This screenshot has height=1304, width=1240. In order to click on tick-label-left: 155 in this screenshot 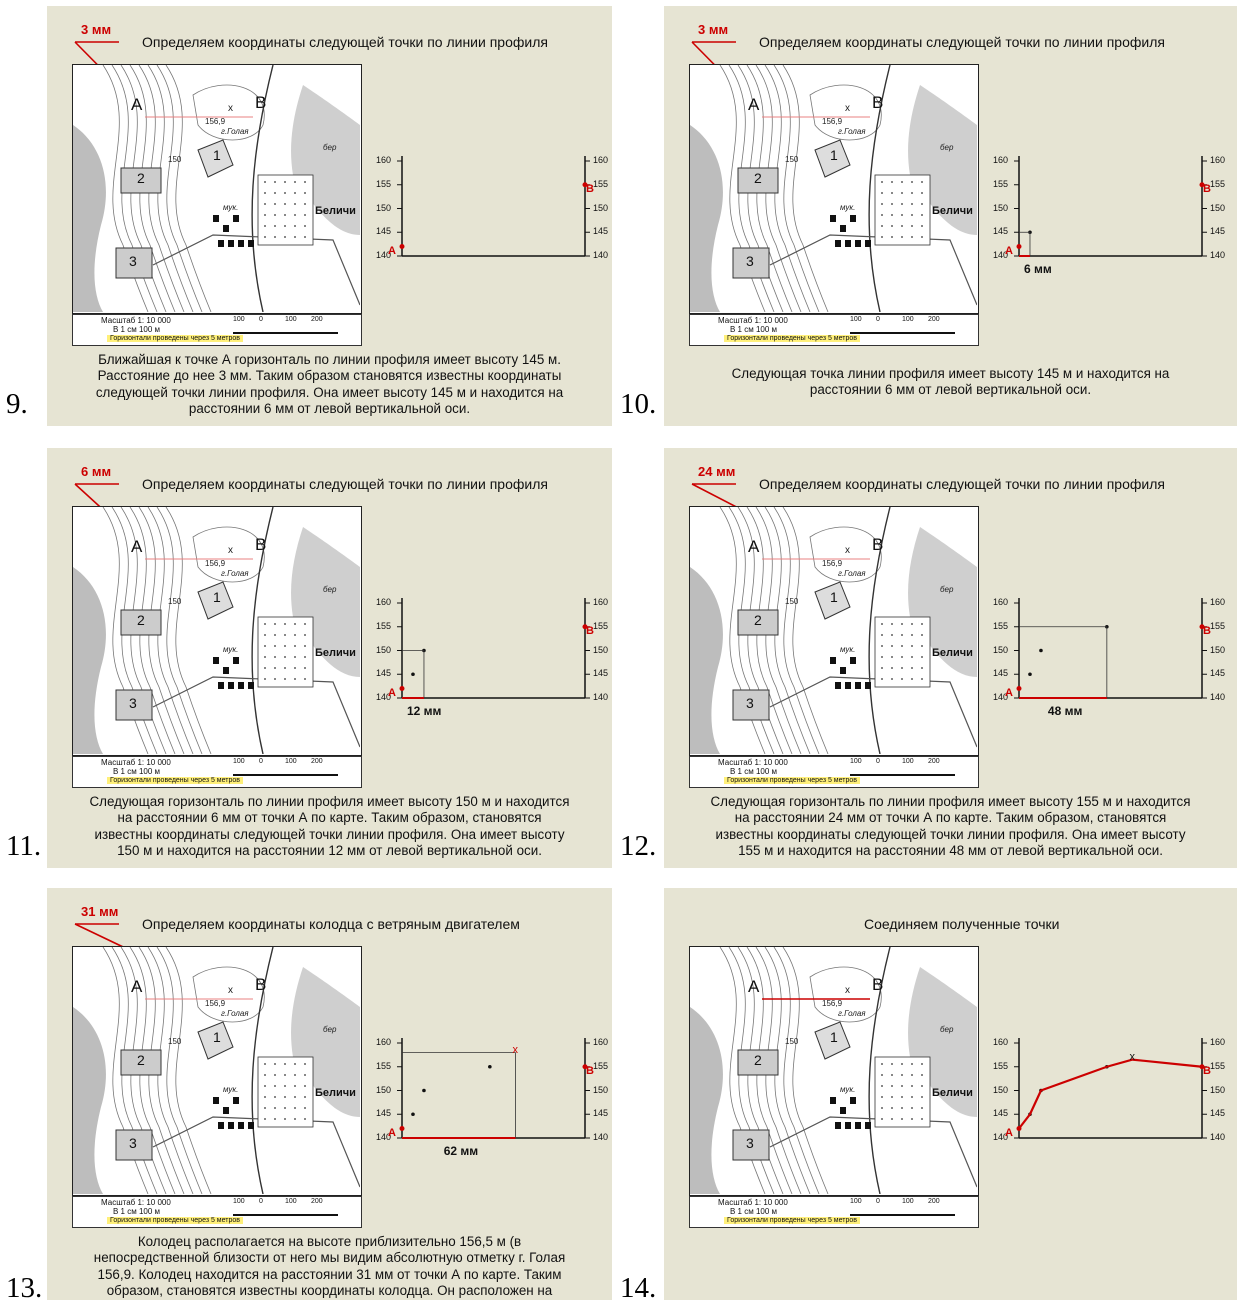, I will do `click(1001, 183)`.